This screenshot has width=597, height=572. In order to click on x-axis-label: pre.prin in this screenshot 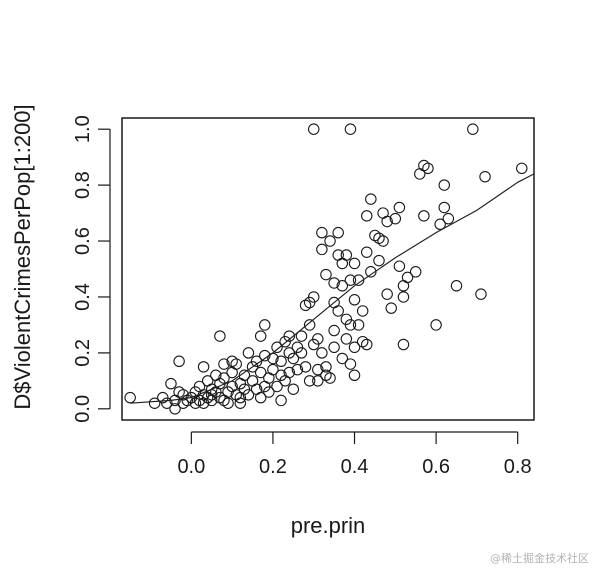, I will do `click(328, 525)`.